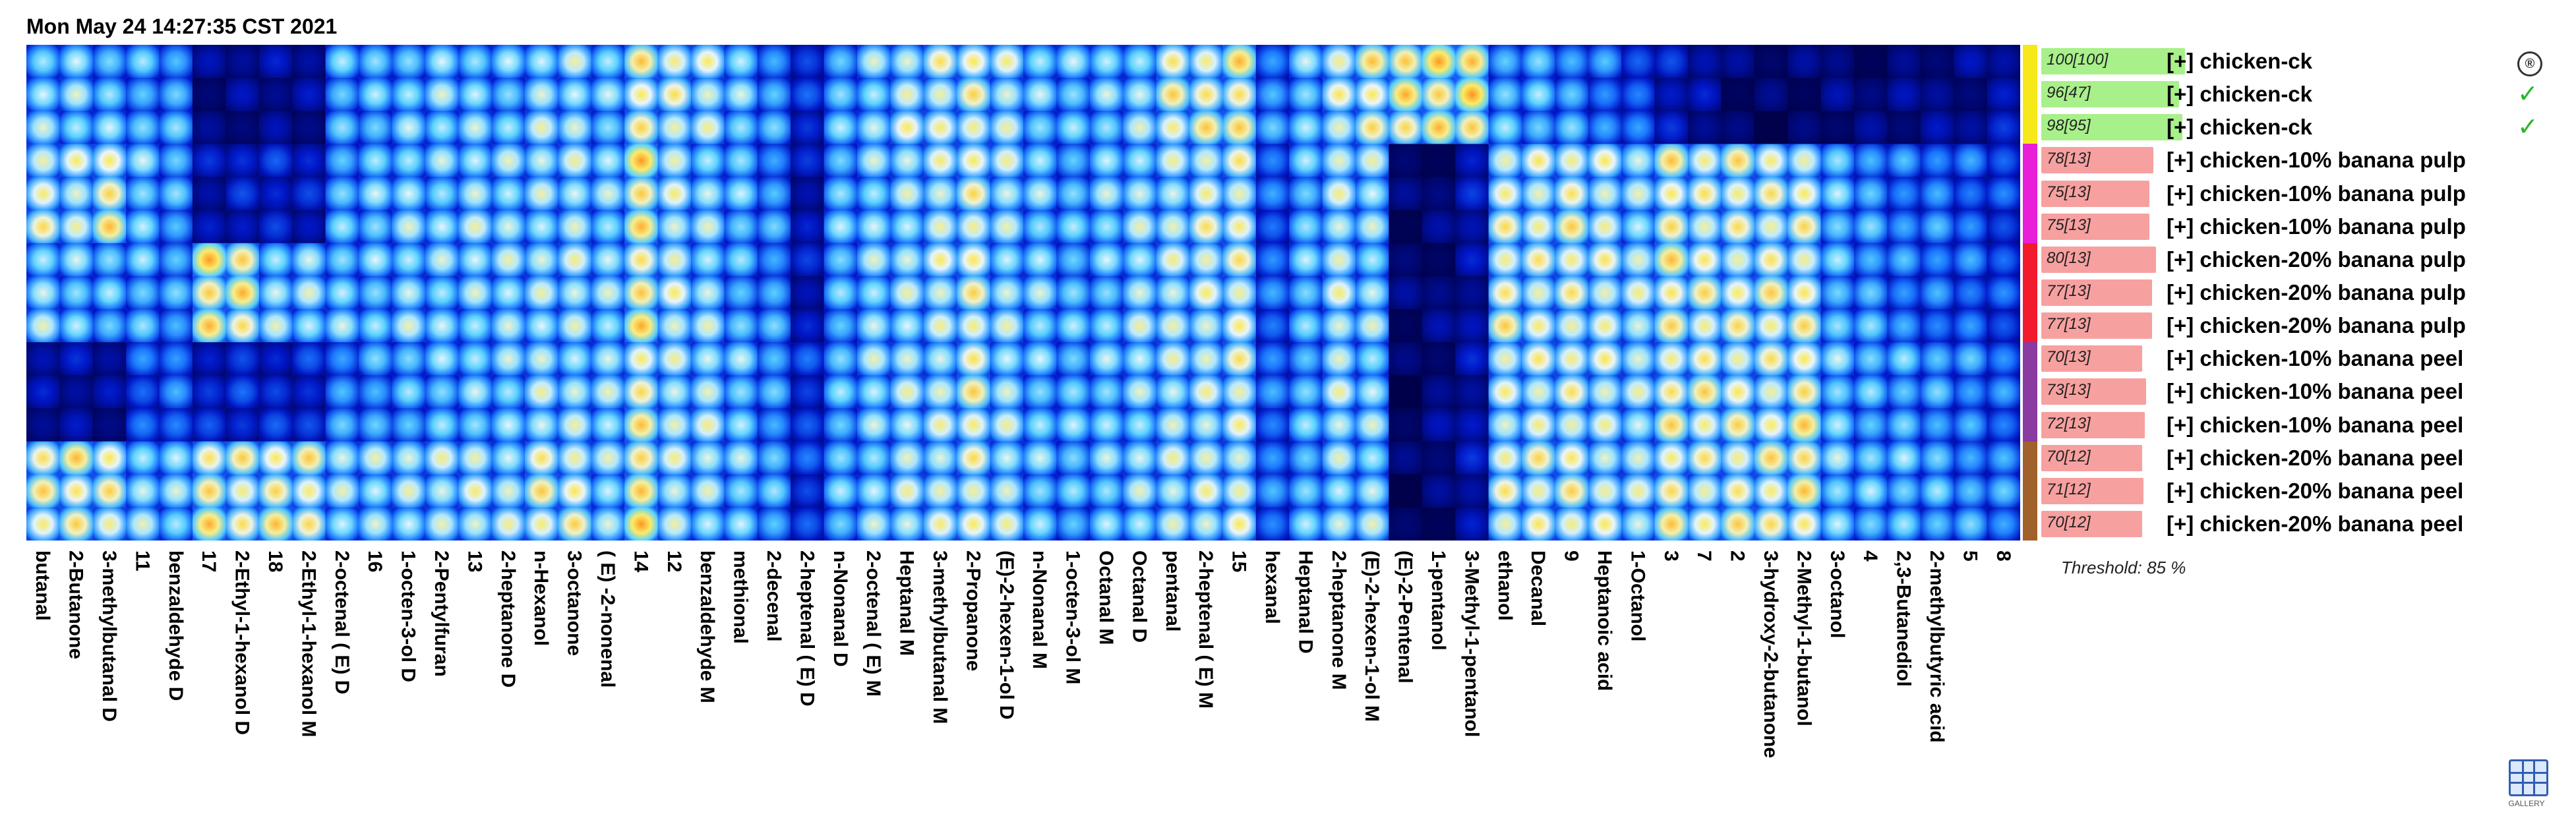  Describe the element at coordinates (175, 625) in the screenshot. I see `column-label: benzaldehyde D` at that location.